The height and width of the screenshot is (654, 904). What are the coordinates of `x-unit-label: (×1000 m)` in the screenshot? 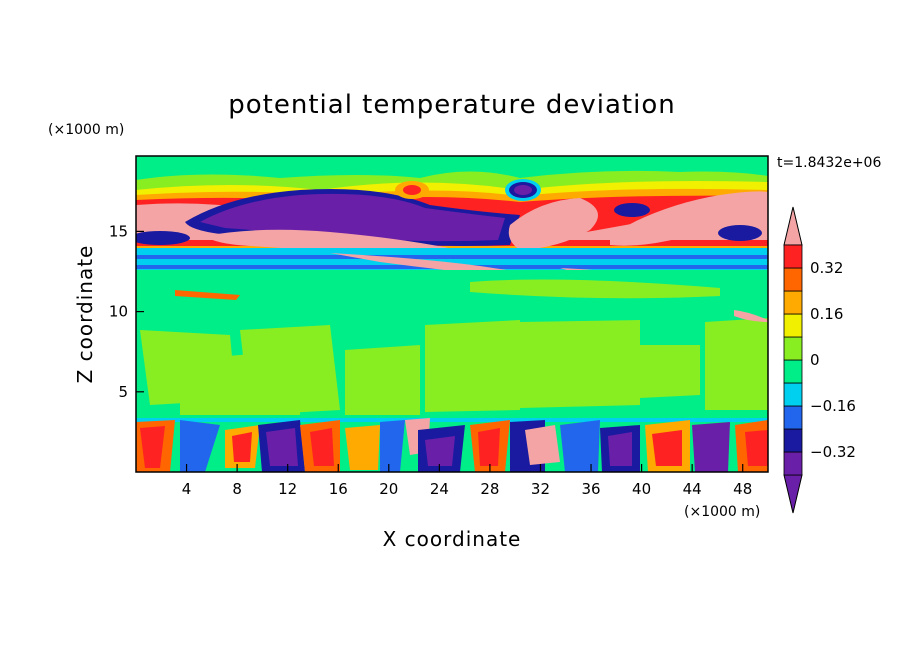 It's located at (722, 512).